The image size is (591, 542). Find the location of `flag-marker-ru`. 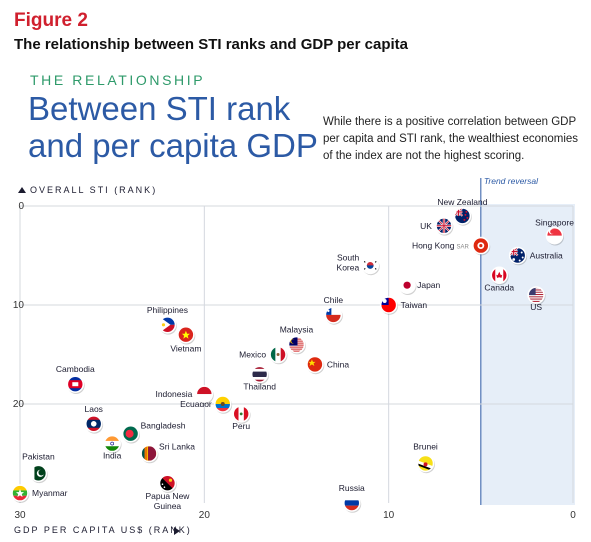

flag-marker-ru is located at coordinates (352, 503).